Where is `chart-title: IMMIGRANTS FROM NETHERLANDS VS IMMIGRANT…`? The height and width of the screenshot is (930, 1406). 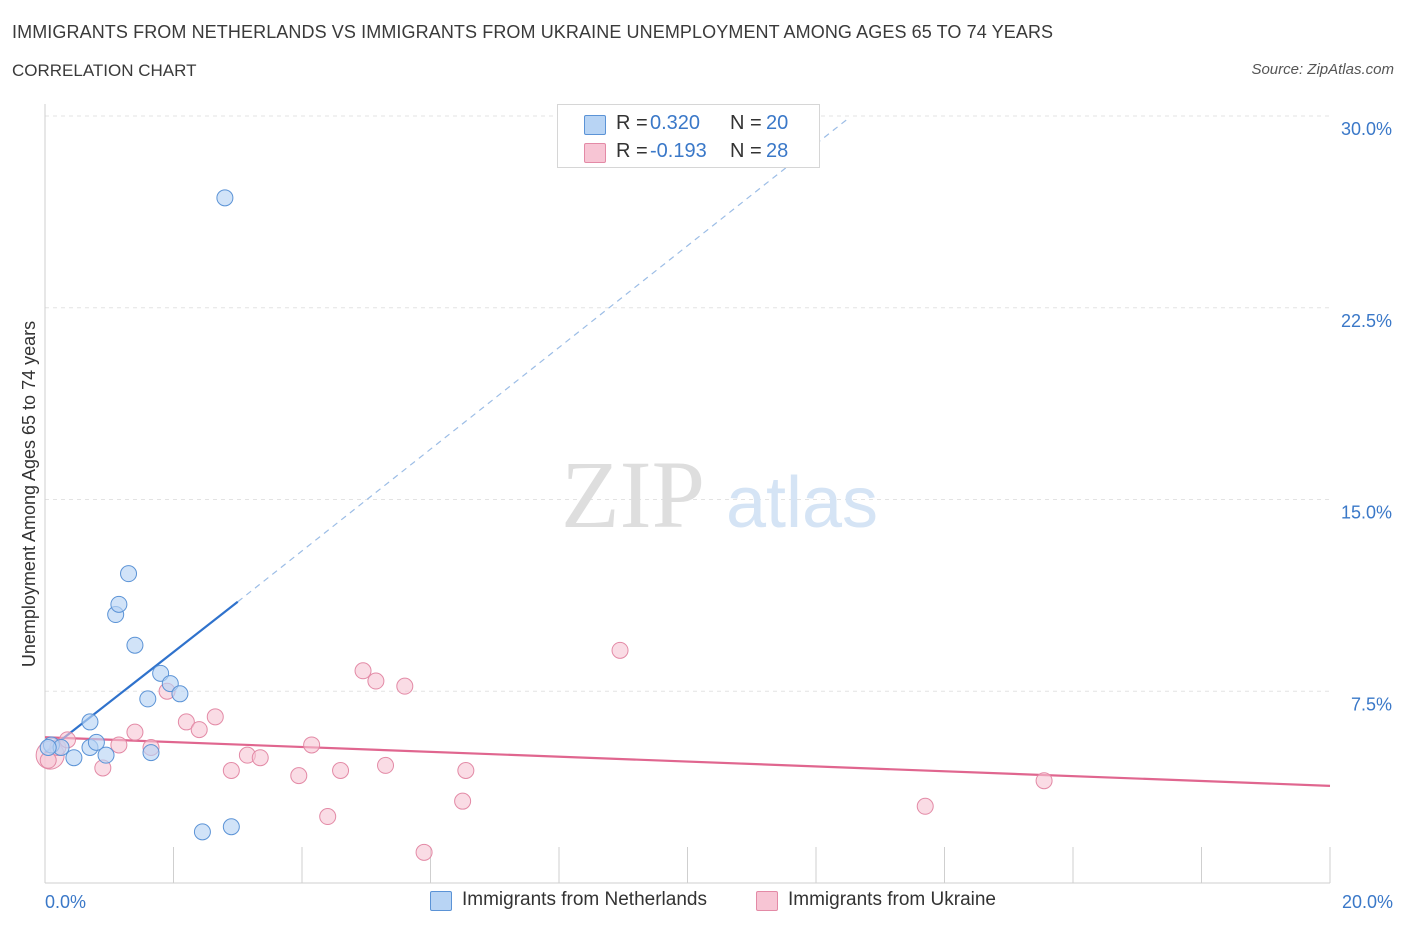 chart-title: IMMIGRANTS FROM NETHERLANDS VS IMMIGRANT… is located at coordinates (533, 32).